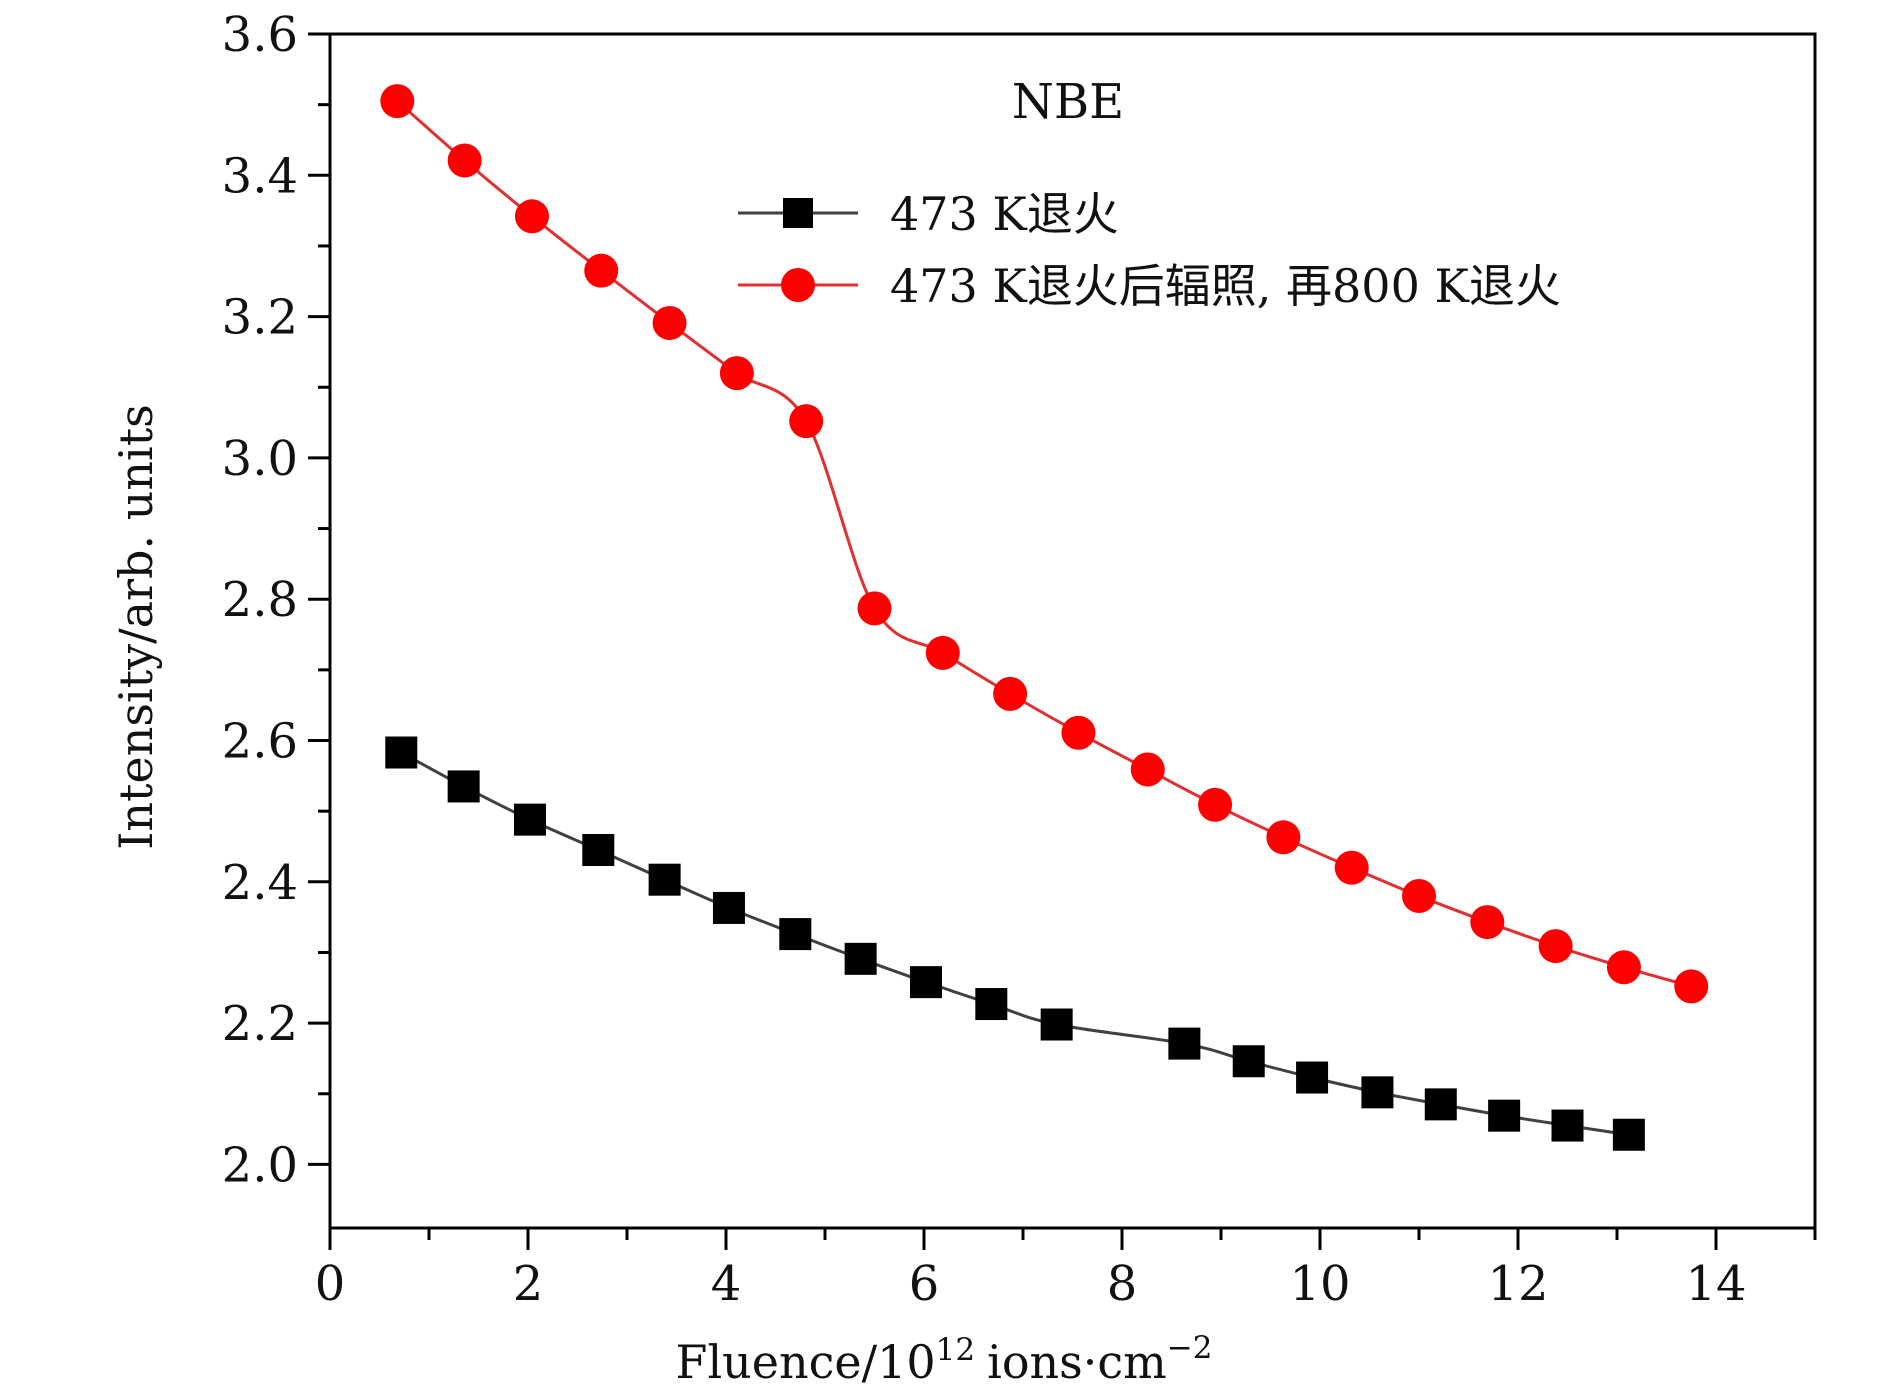 This screenshot has height=1394, width=1890. Describe the element at coordinates (260, 318) in the screenshot. I see `y-tick-label-3.2: 3.2` at that location.